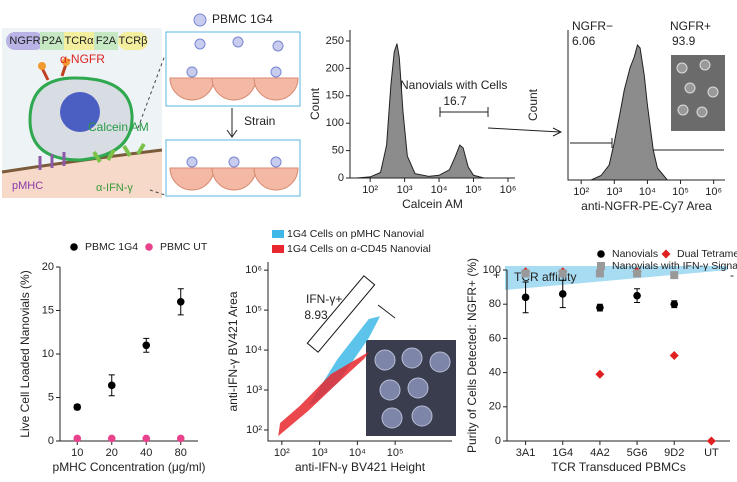 The width and height of the screenshot is (737, 482). I want to click on x-tick-label: 10, so click(77, 453).